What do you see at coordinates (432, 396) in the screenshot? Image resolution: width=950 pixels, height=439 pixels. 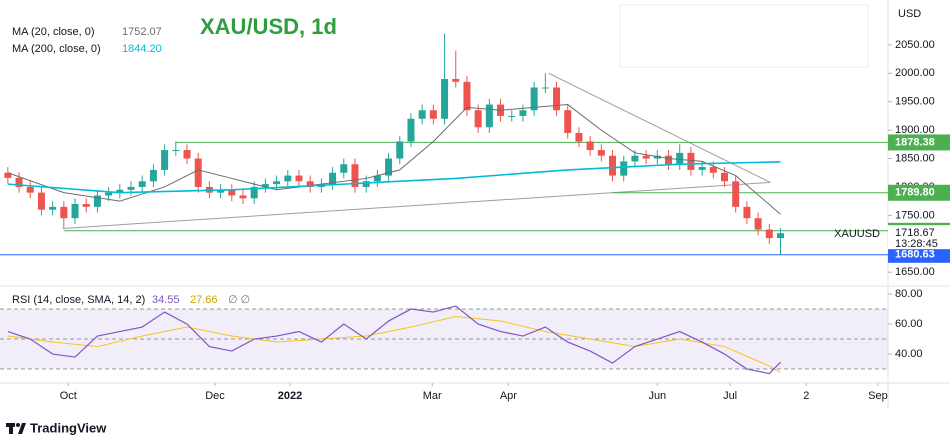 I see `x-tick-label: Mar` at bounding box center [432, 396].